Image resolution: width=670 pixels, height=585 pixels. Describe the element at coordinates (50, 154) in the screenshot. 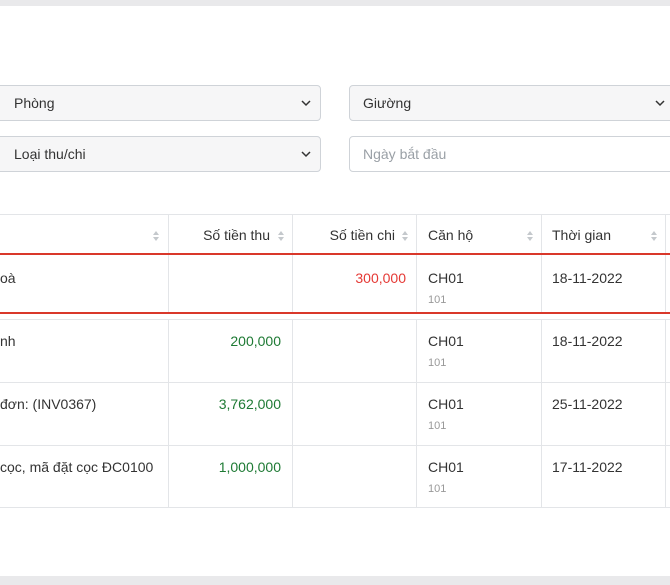

I see `type-select-value: Loại thu/chi` at that location.